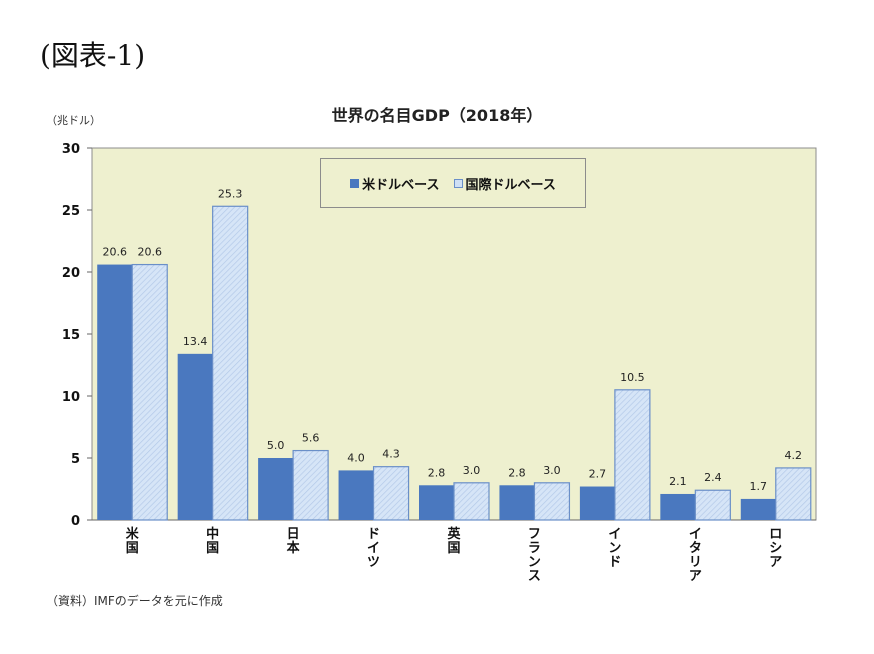  I want to click on x-tick-label: フランス, so click(534, 555).